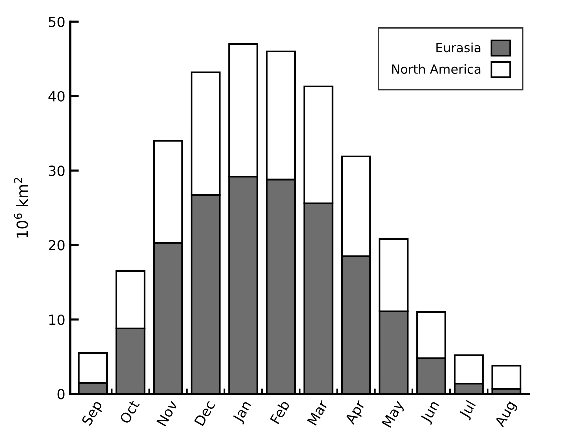 The height and width of the screenshot is (438, 588). I want to click on y-tick-label: 50, so click(57, 22).